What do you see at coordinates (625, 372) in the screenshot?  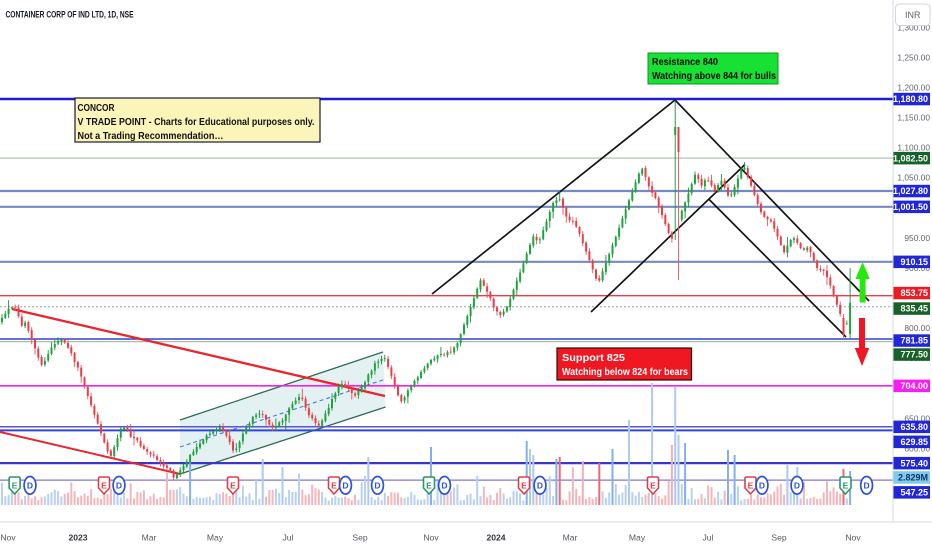 I see `svg-text: Watching below 824 for bears` at bounding box center [625, 372].